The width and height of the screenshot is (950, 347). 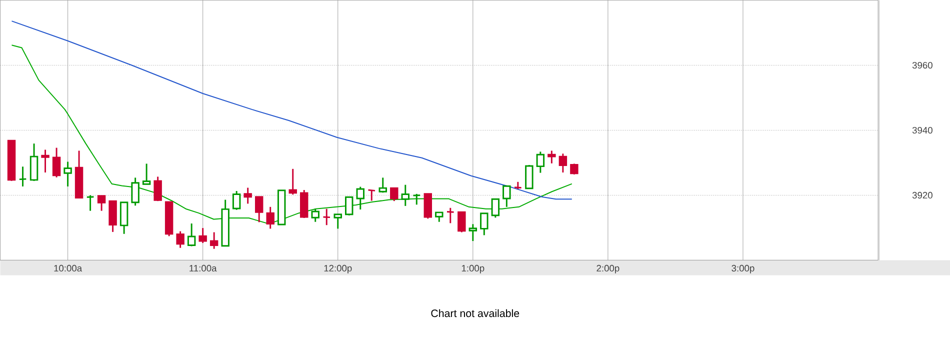 I want to click on x-tick-label: 2:00p, so click(x=608, y=269).